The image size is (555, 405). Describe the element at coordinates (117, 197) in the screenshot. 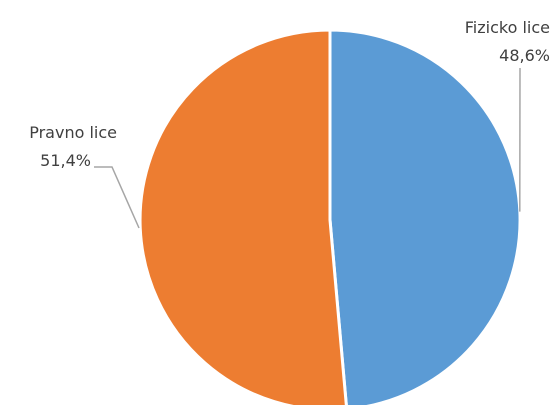

I see `slice-leader-line-pravno-lice` at that location.